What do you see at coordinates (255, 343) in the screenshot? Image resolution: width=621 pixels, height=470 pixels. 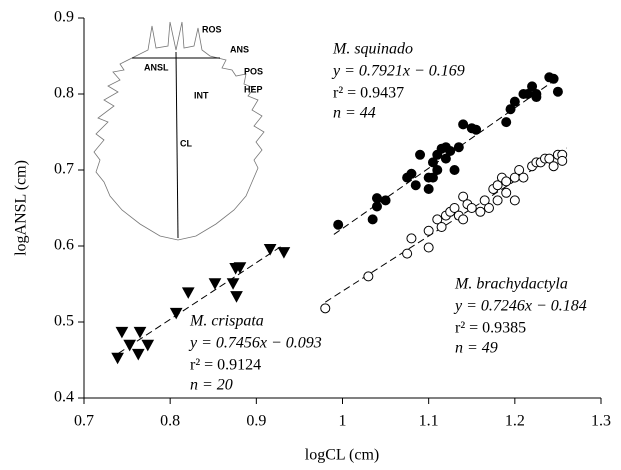 I see `fit-annotation: y = 0.7456x − 0.093` at bounding box center [255, 343].